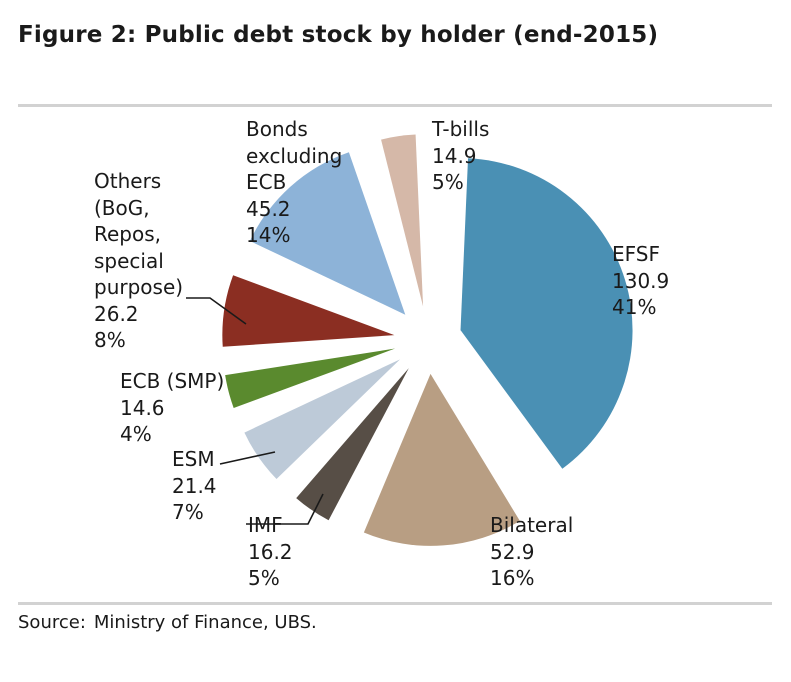 This screenshot has height=682, width=791. I want to click on pie-slice-esm, so click(322, 419).